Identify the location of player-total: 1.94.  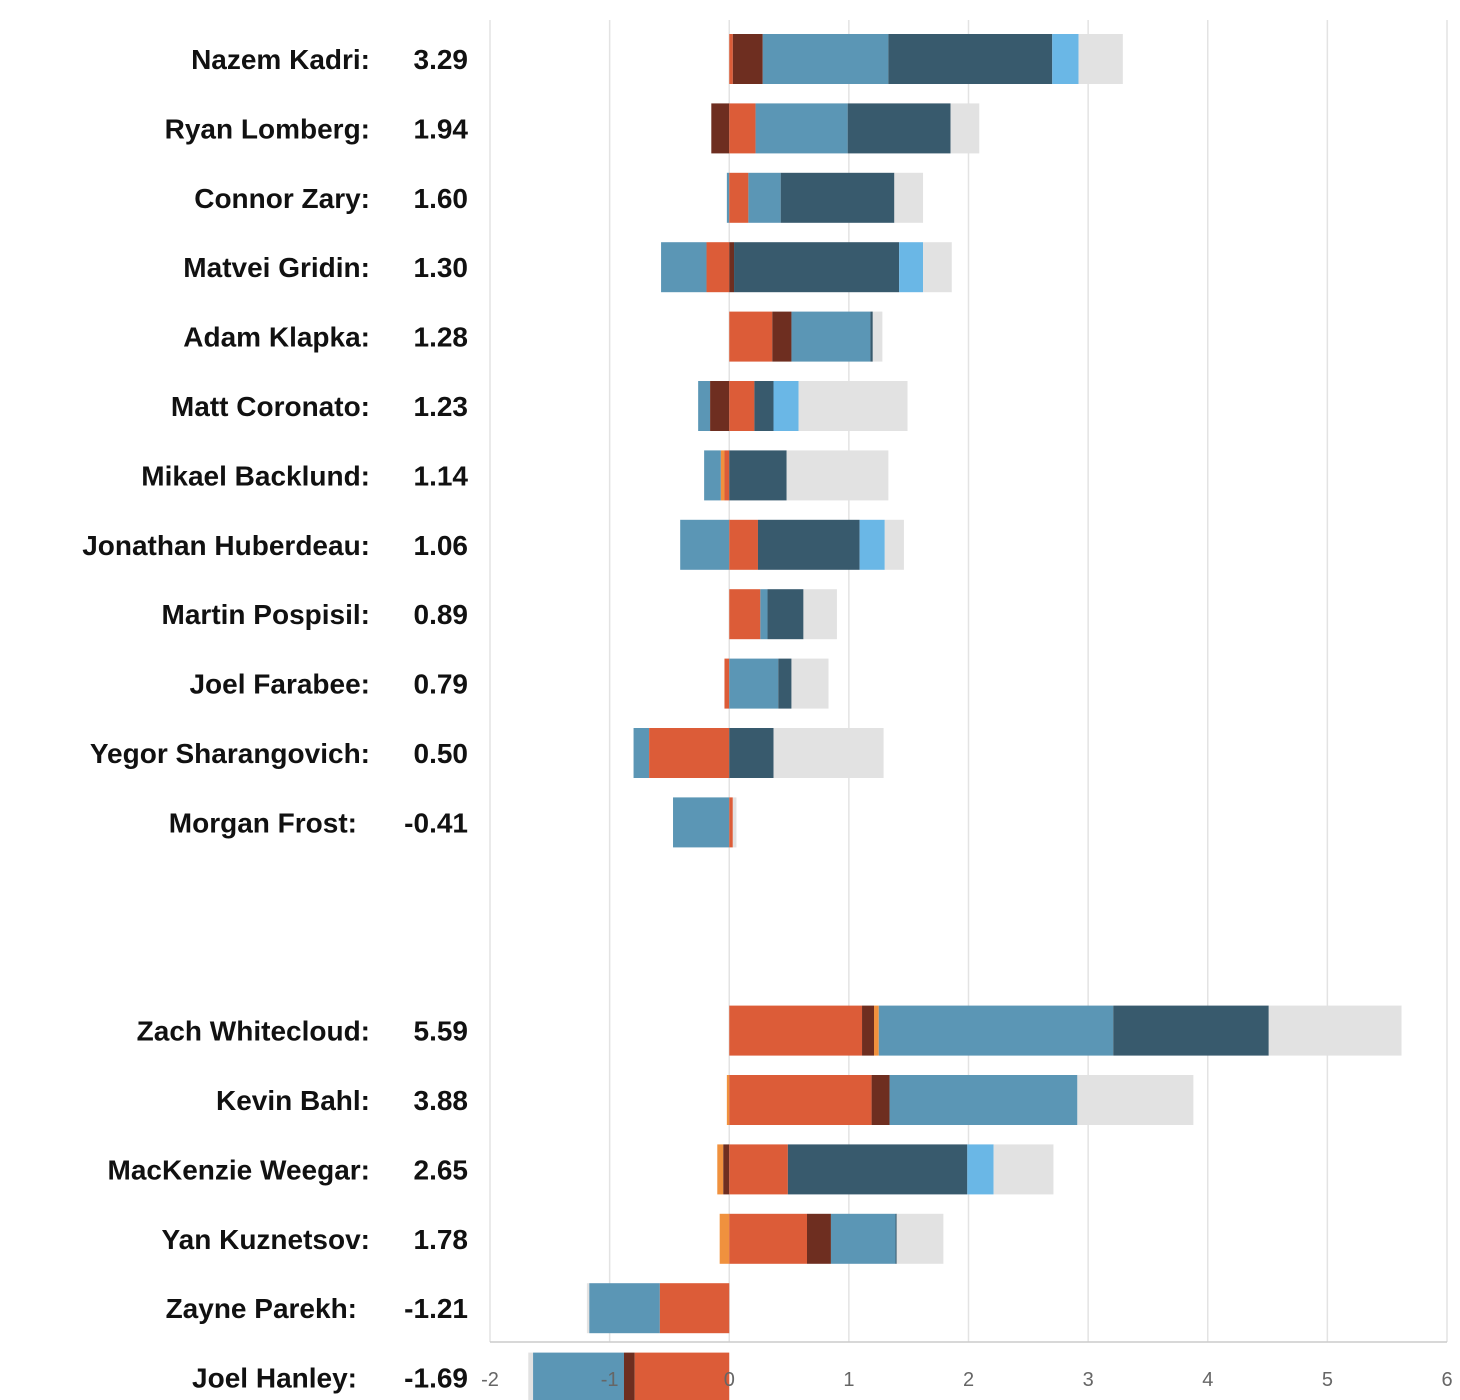
(441, 128).